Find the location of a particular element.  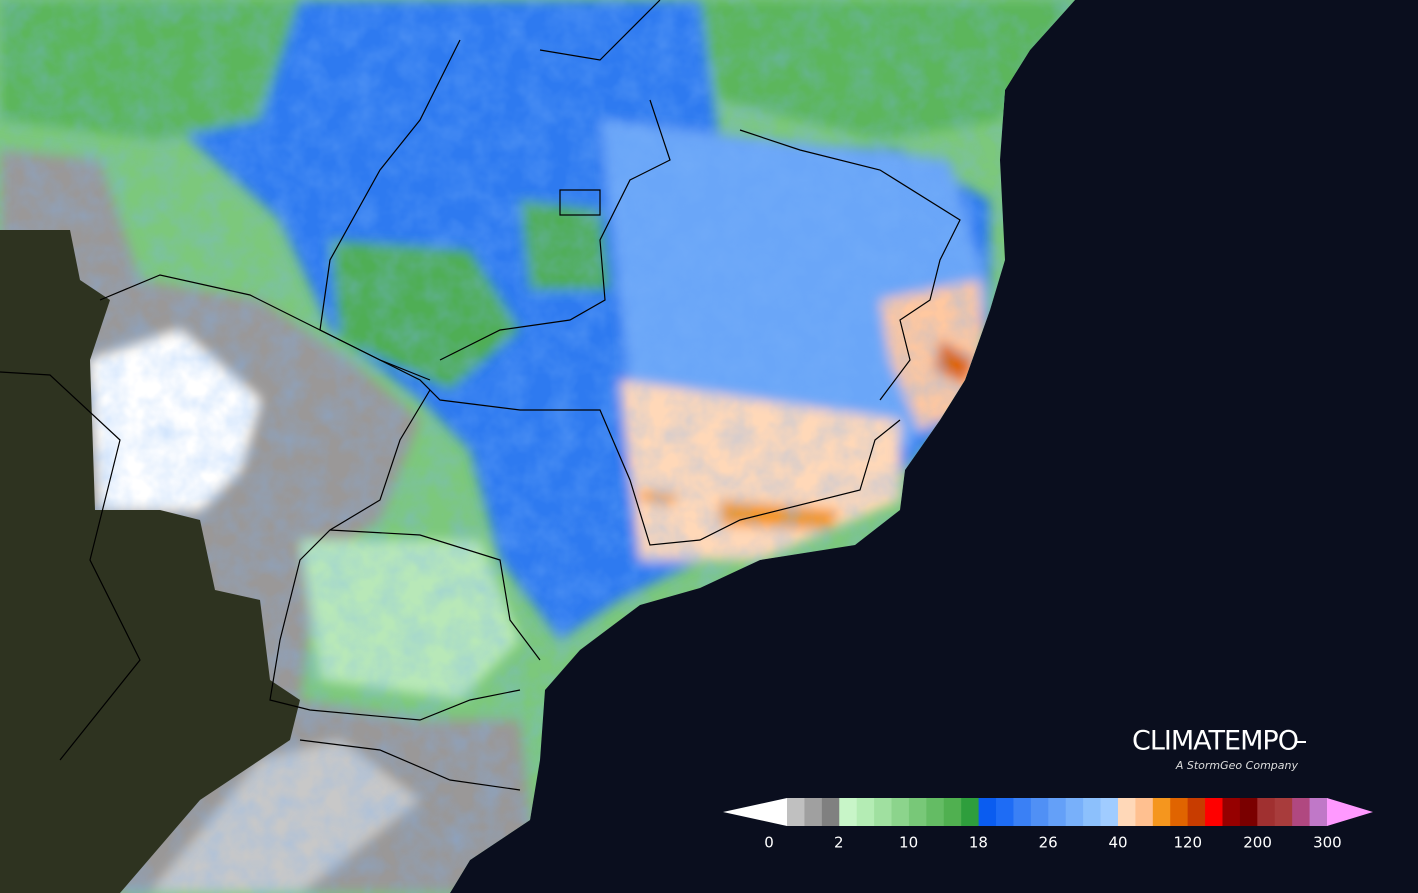

legend-start-arrow is located at coordinates (755, 812).